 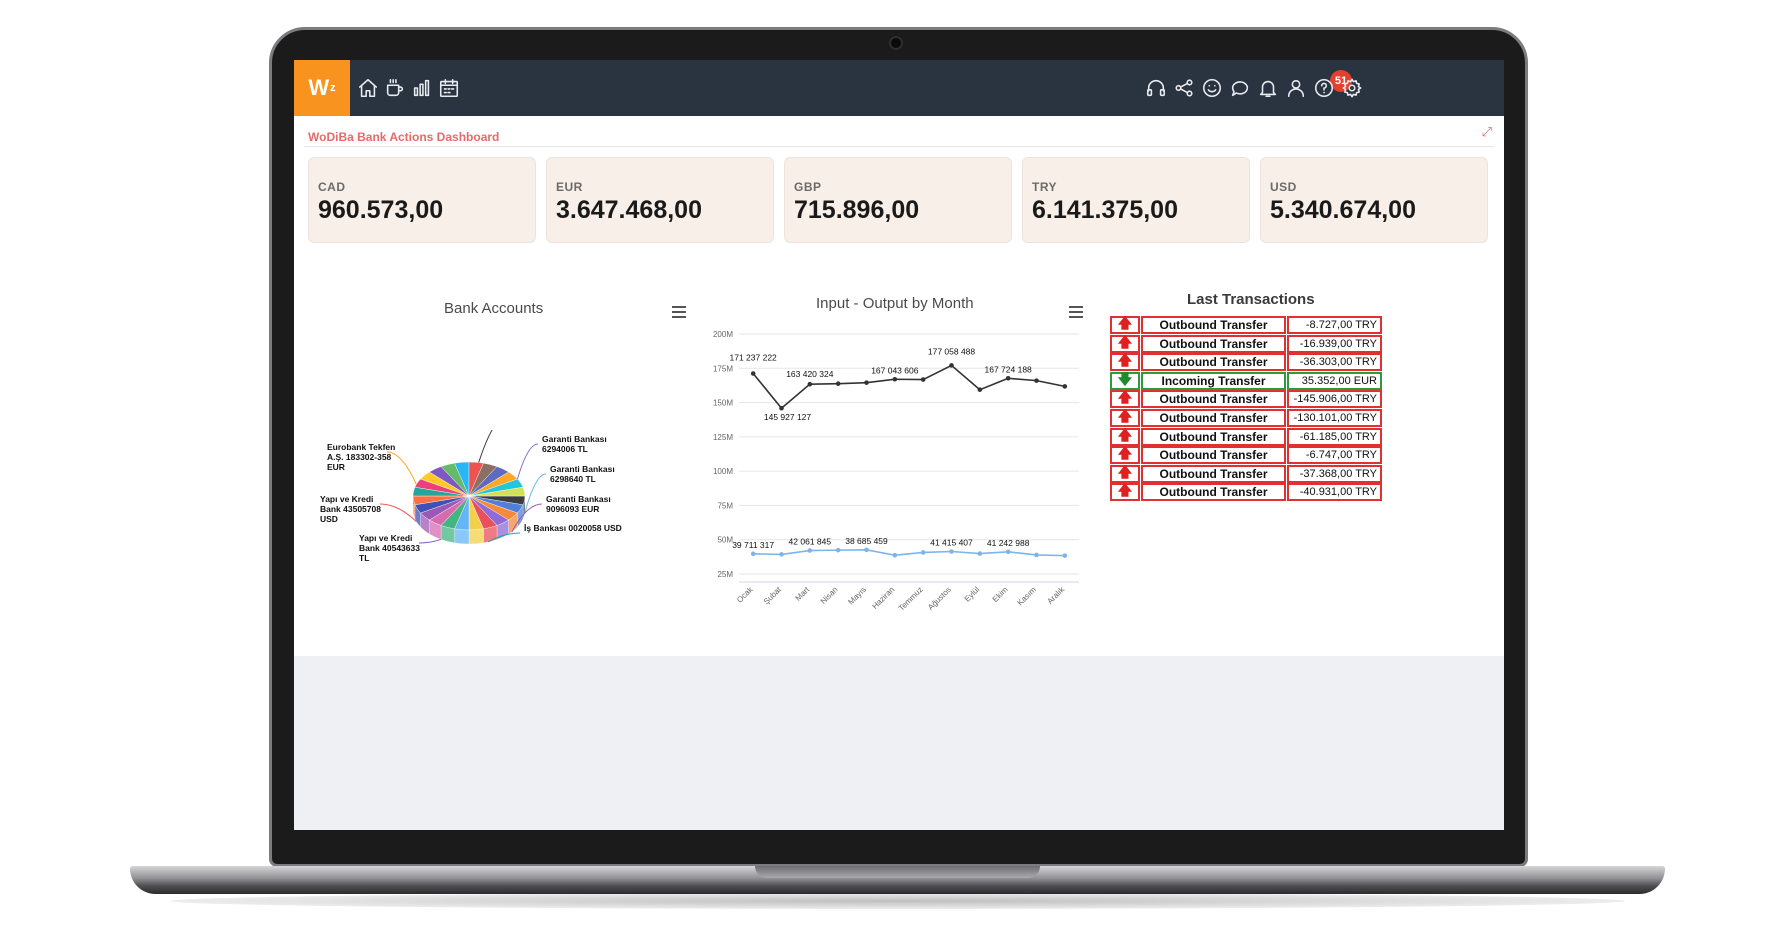 I want to click on smiley-icon, so click(x=1212, y=88).